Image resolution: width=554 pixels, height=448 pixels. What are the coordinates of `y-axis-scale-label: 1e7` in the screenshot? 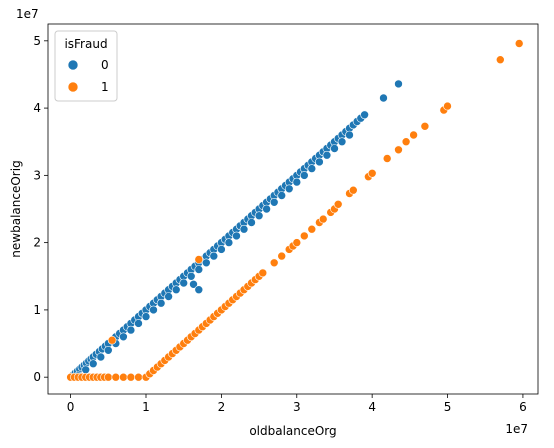 It's located at (27, 14).